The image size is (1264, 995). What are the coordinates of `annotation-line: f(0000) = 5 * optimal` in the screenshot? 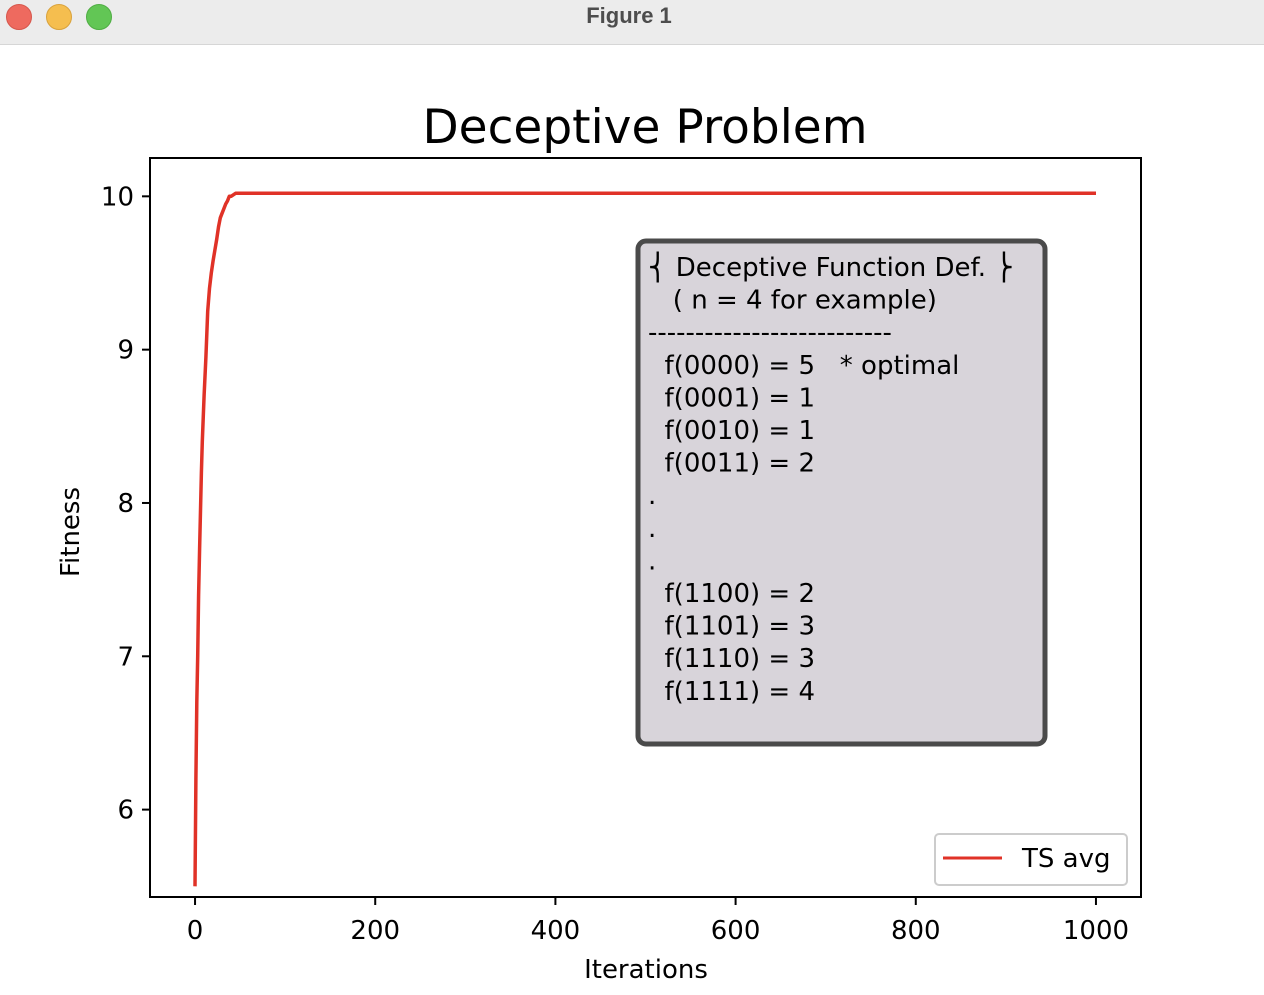 It's located at (803, 366).